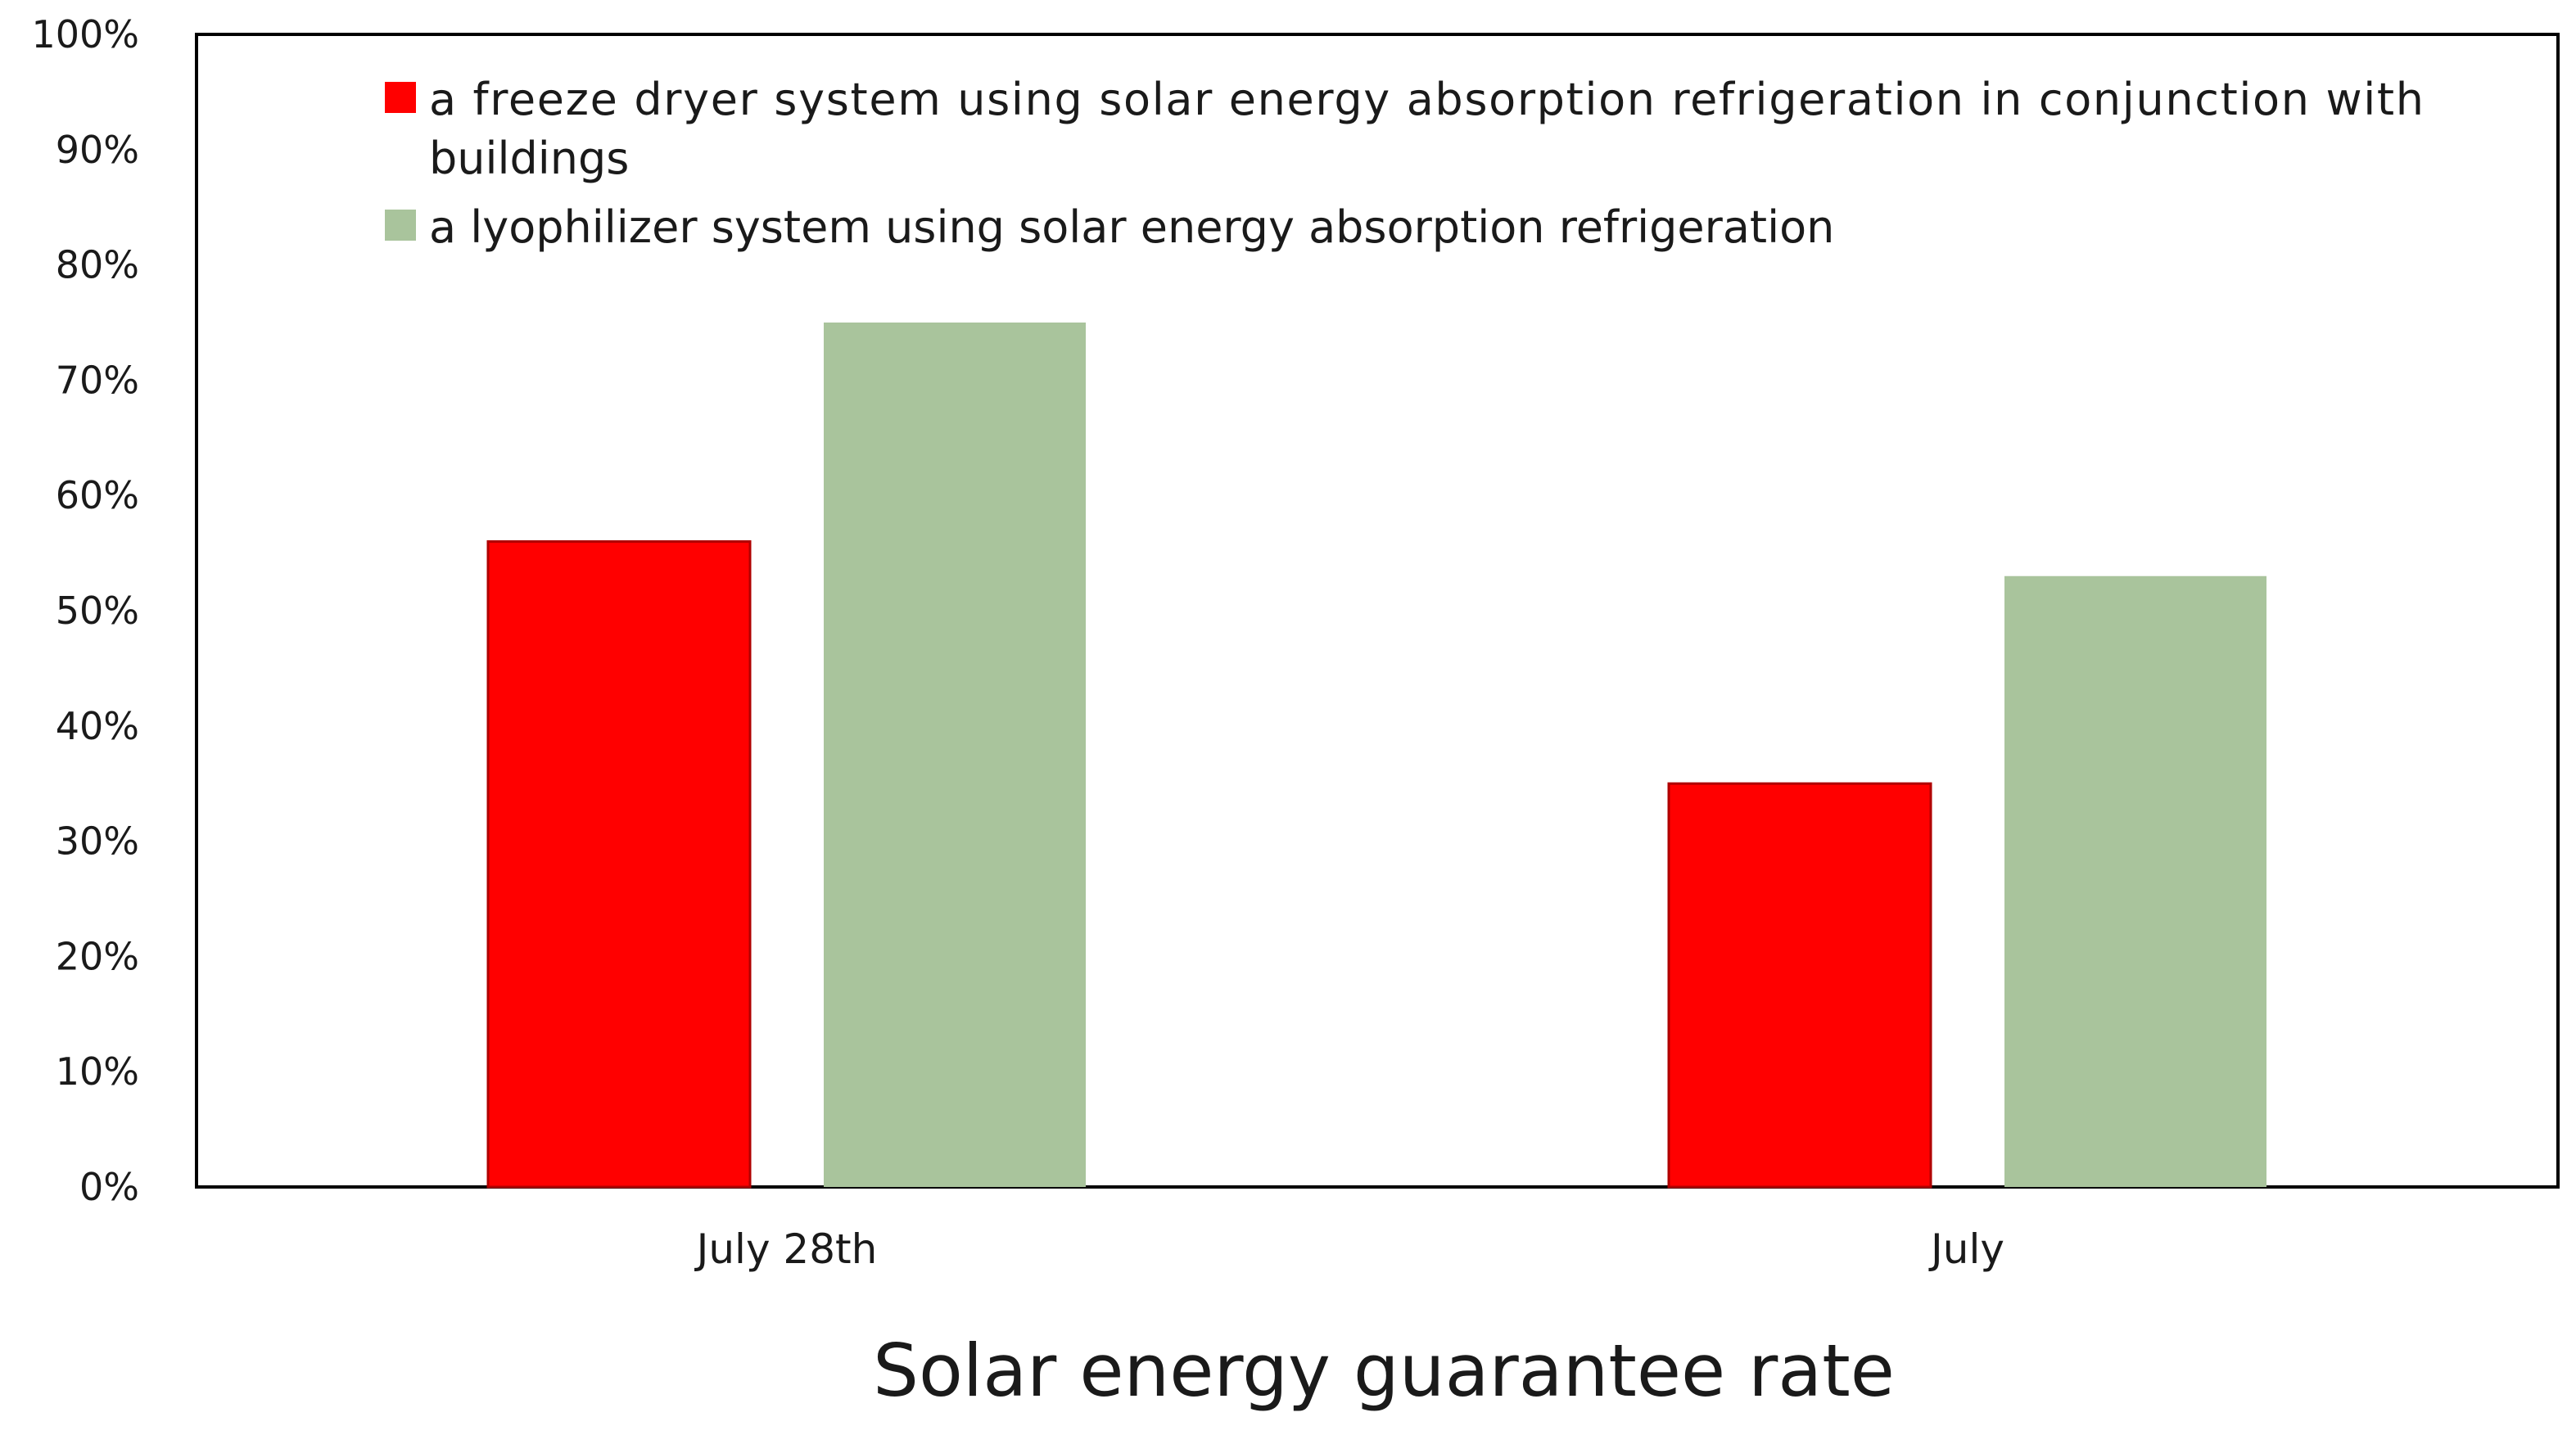 The image size is (2576, 1435). What do you see at coordinates (97, 150) in the screenshot?
I see `y-tick-label: 90%` at bounding box center [97, 150].